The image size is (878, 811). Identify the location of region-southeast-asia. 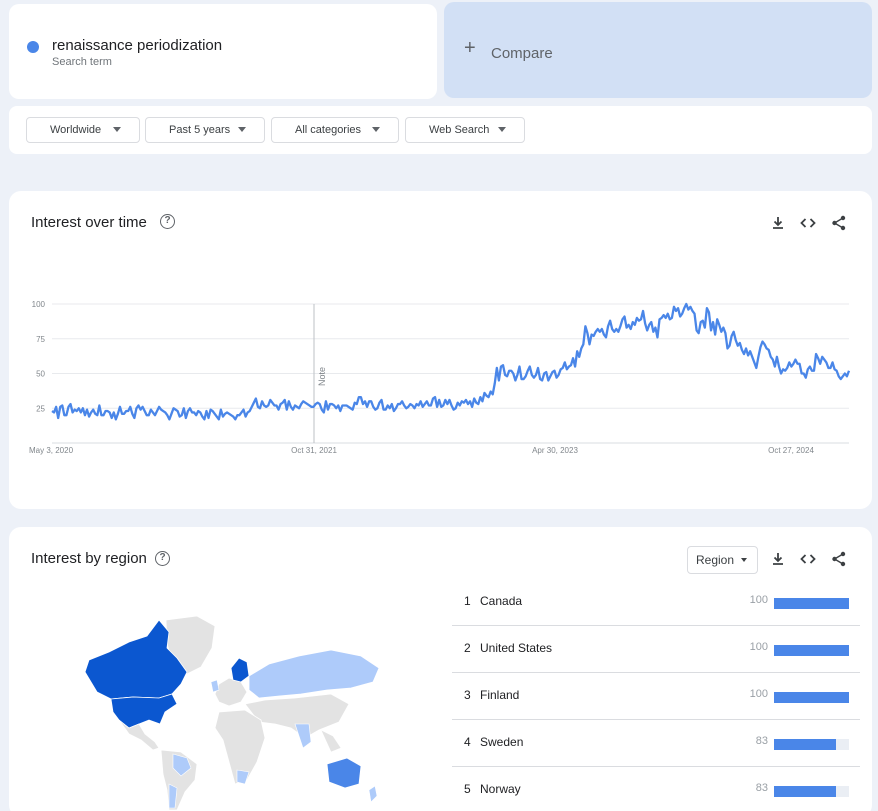
(331, 741).